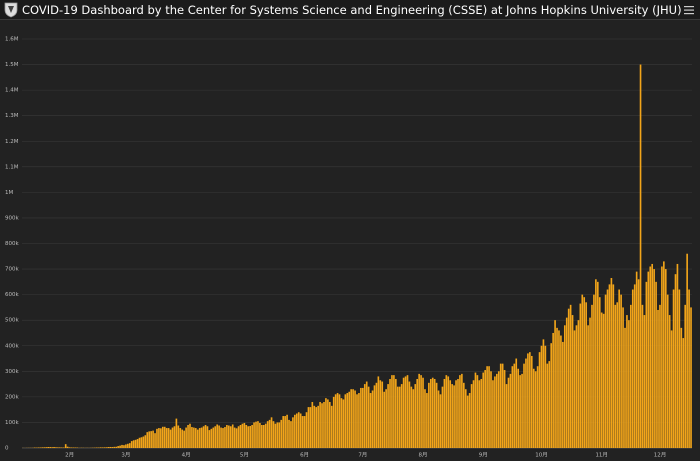 This screenshot has width=700, height=461. What do you see at coordinates (9, 193) in the screenshot?
I see `y-tick-label: 1M` at bounding box center [9, 193].